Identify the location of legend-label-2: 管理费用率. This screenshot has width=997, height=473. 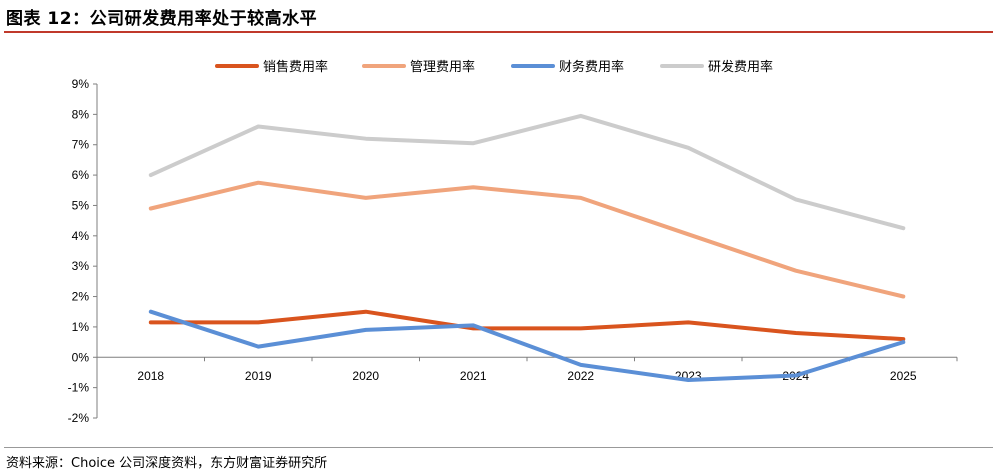
(442, 67).